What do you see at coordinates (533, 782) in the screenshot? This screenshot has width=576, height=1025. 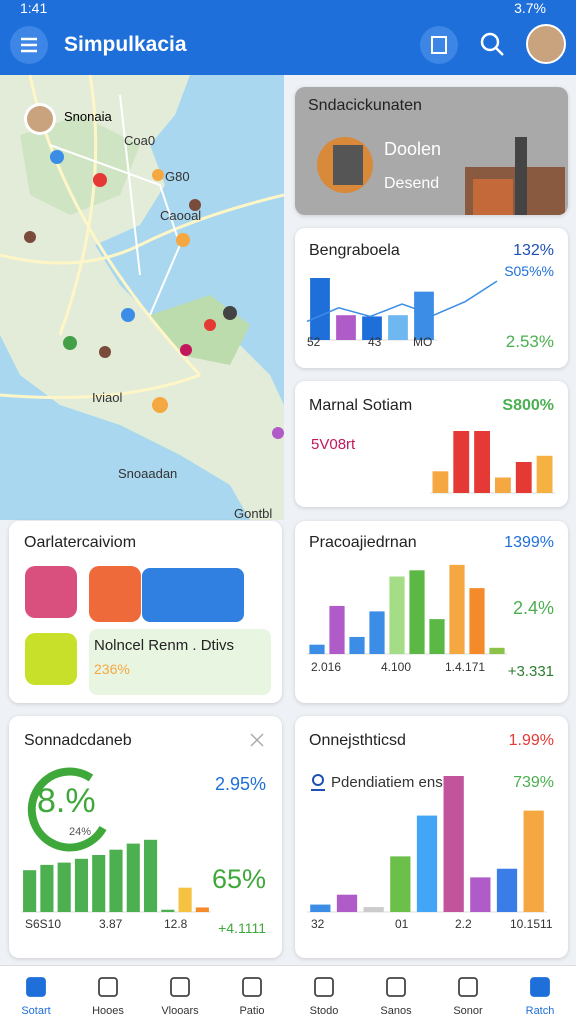 I see `card-foot: 739%` at bounding box center [533, 782].